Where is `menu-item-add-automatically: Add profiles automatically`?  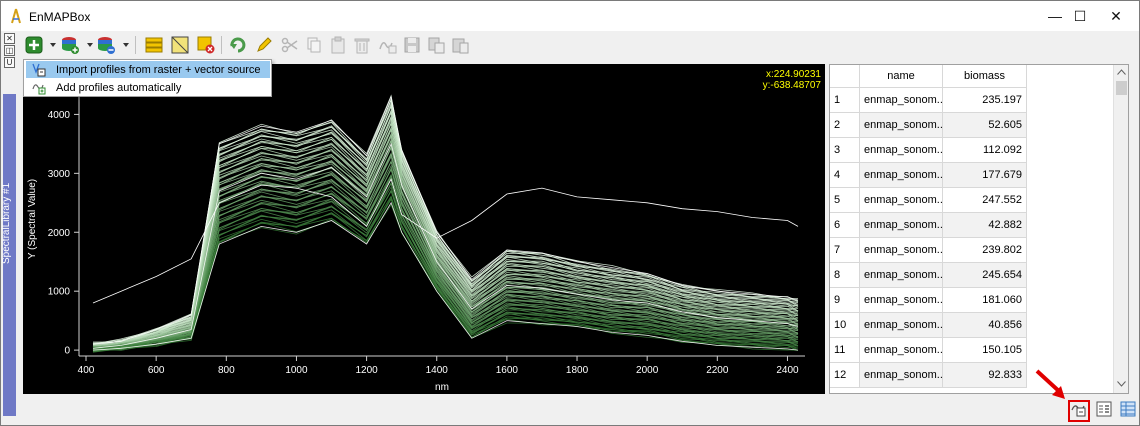 menu-item-add-automatically: Add profiles automatically is located at coordinates (148, 87).